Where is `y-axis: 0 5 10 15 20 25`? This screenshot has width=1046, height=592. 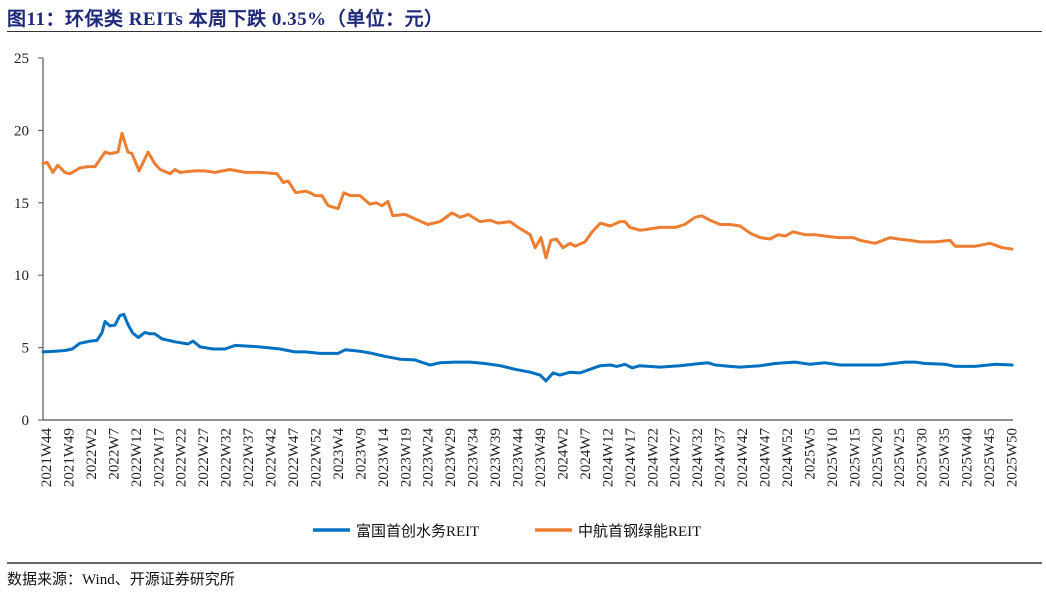
y-axis: 0 5 10 15 20 25 is located at coordinates (29, 240).